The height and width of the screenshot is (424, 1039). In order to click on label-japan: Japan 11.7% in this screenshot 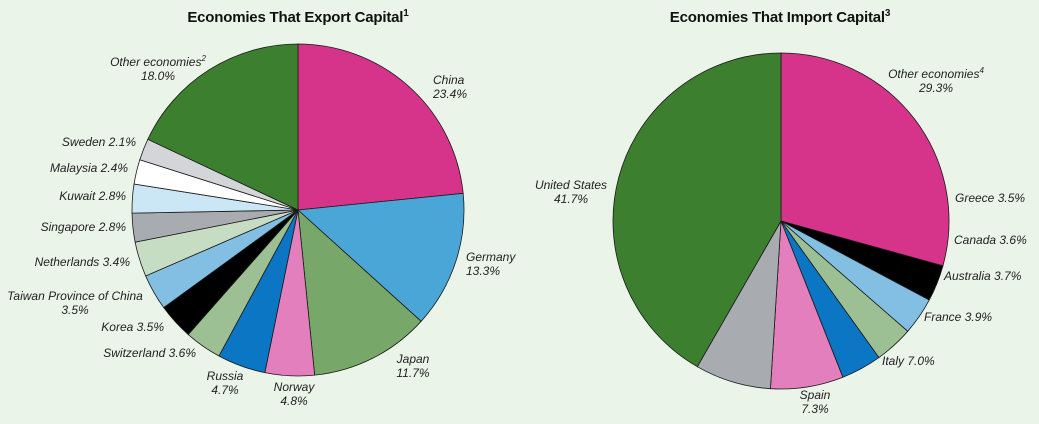, I will do `click(413, 366)`.